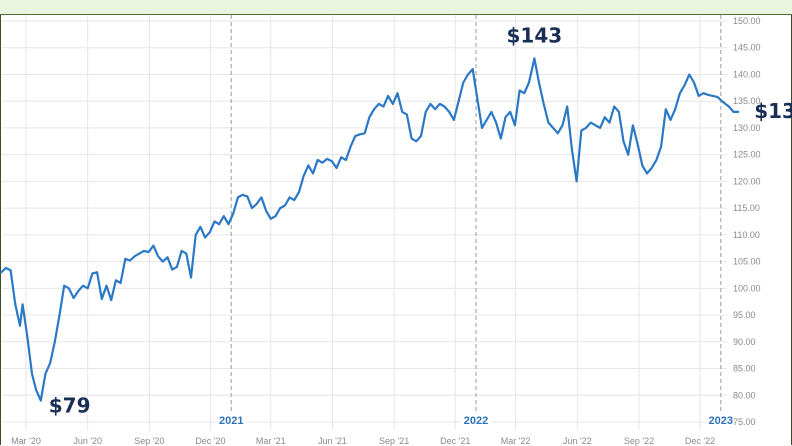 This screenshot has height=446, width=792. Describe the element at coordinates (747, 155) in the screenshot. I see `y-tick-label: 125.00` at that location.